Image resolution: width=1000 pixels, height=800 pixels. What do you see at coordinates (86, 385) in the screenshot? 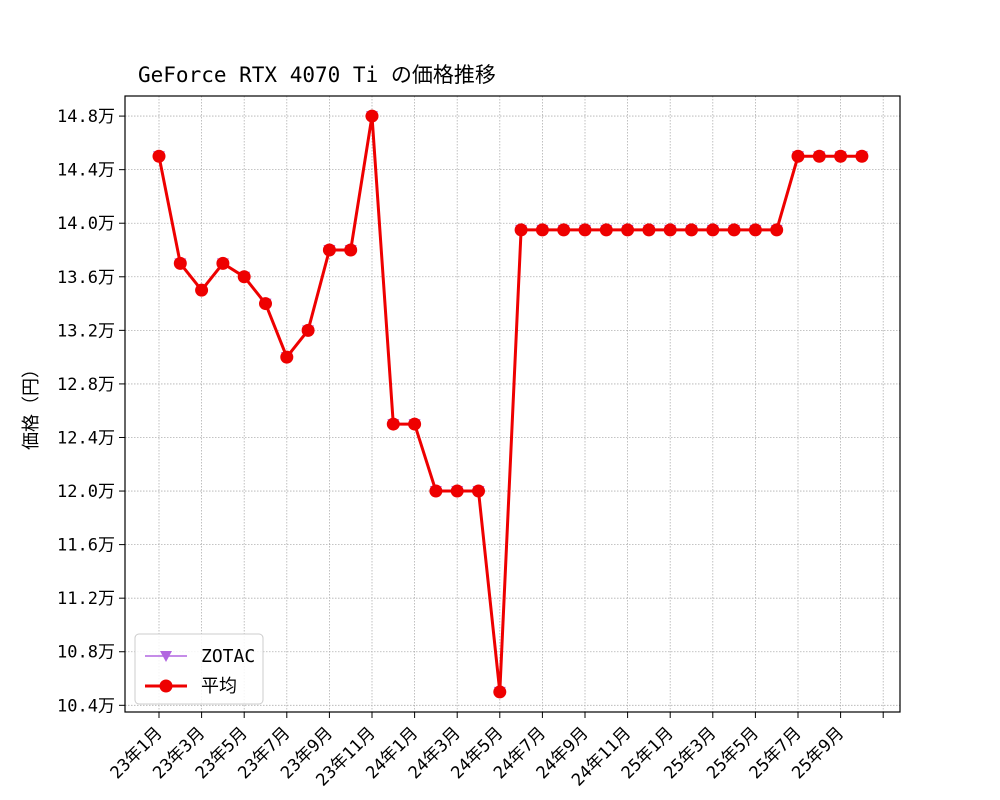
I see `y-tick-label: 12.8万` at bounding box center [86, 385].